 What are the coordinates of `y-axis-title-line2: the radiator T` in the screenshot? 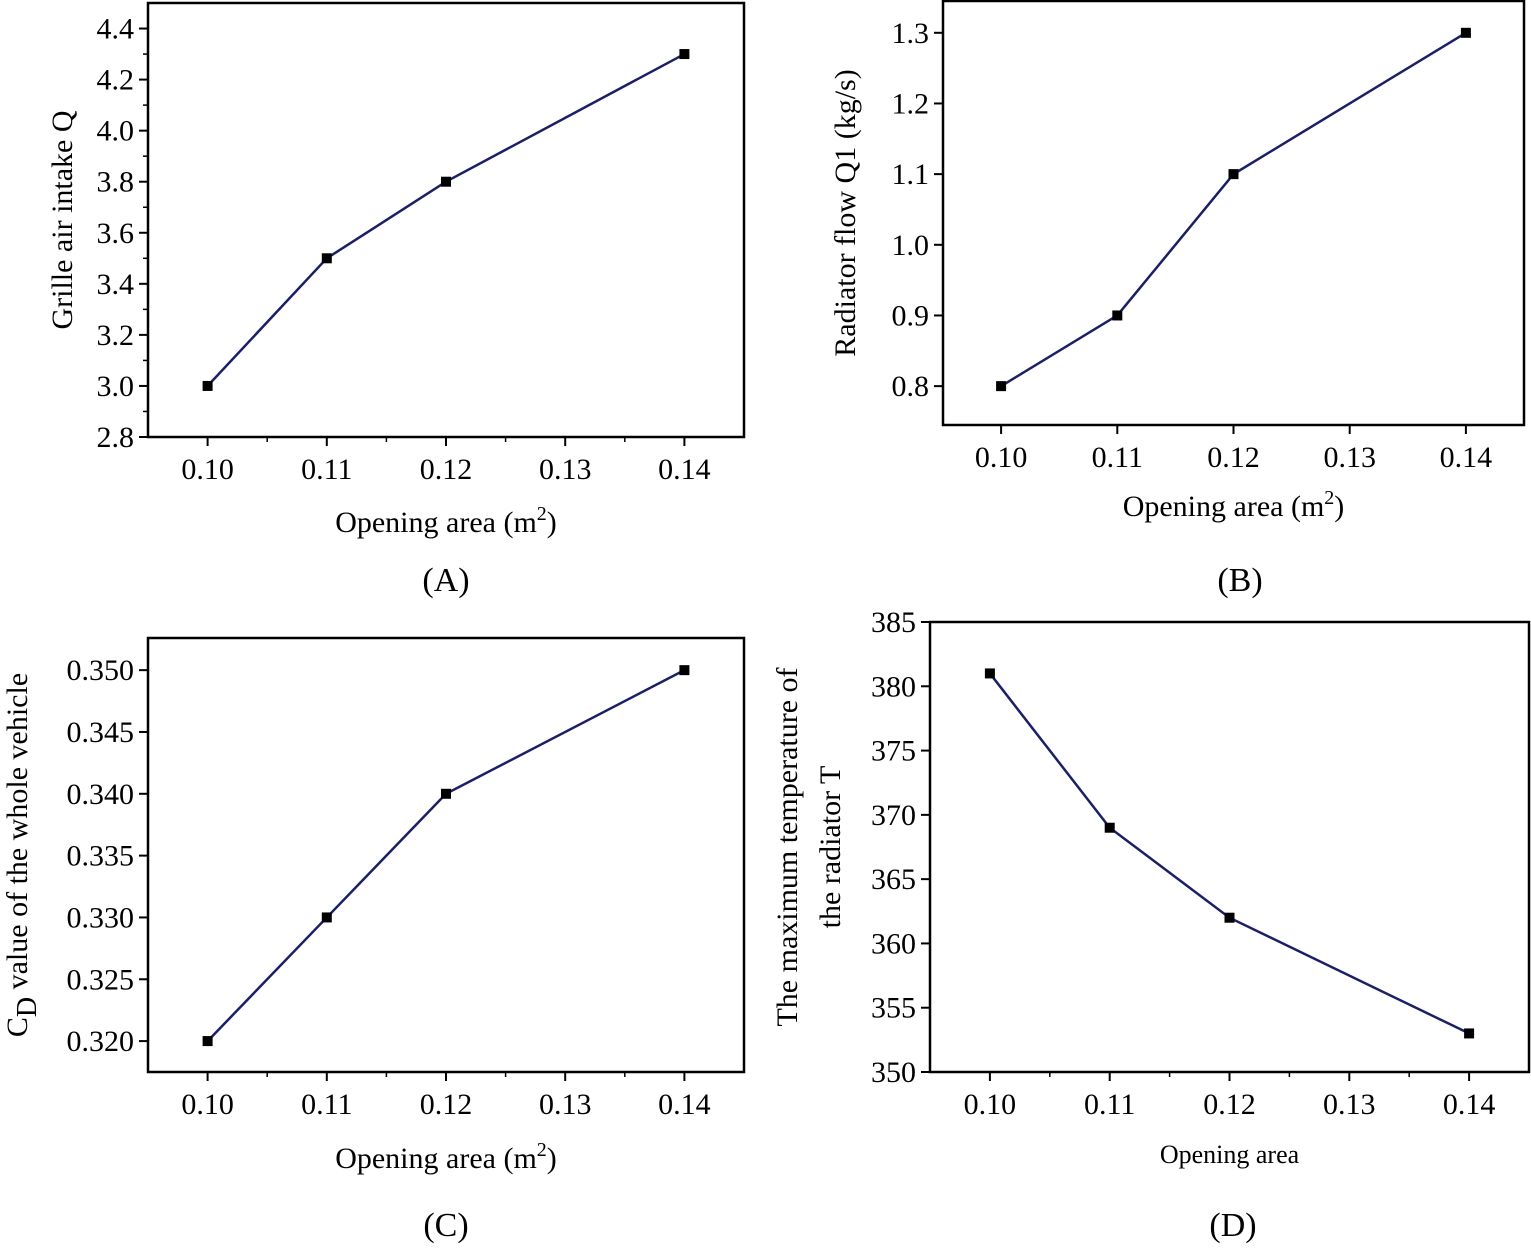 It's located at (830, 847).